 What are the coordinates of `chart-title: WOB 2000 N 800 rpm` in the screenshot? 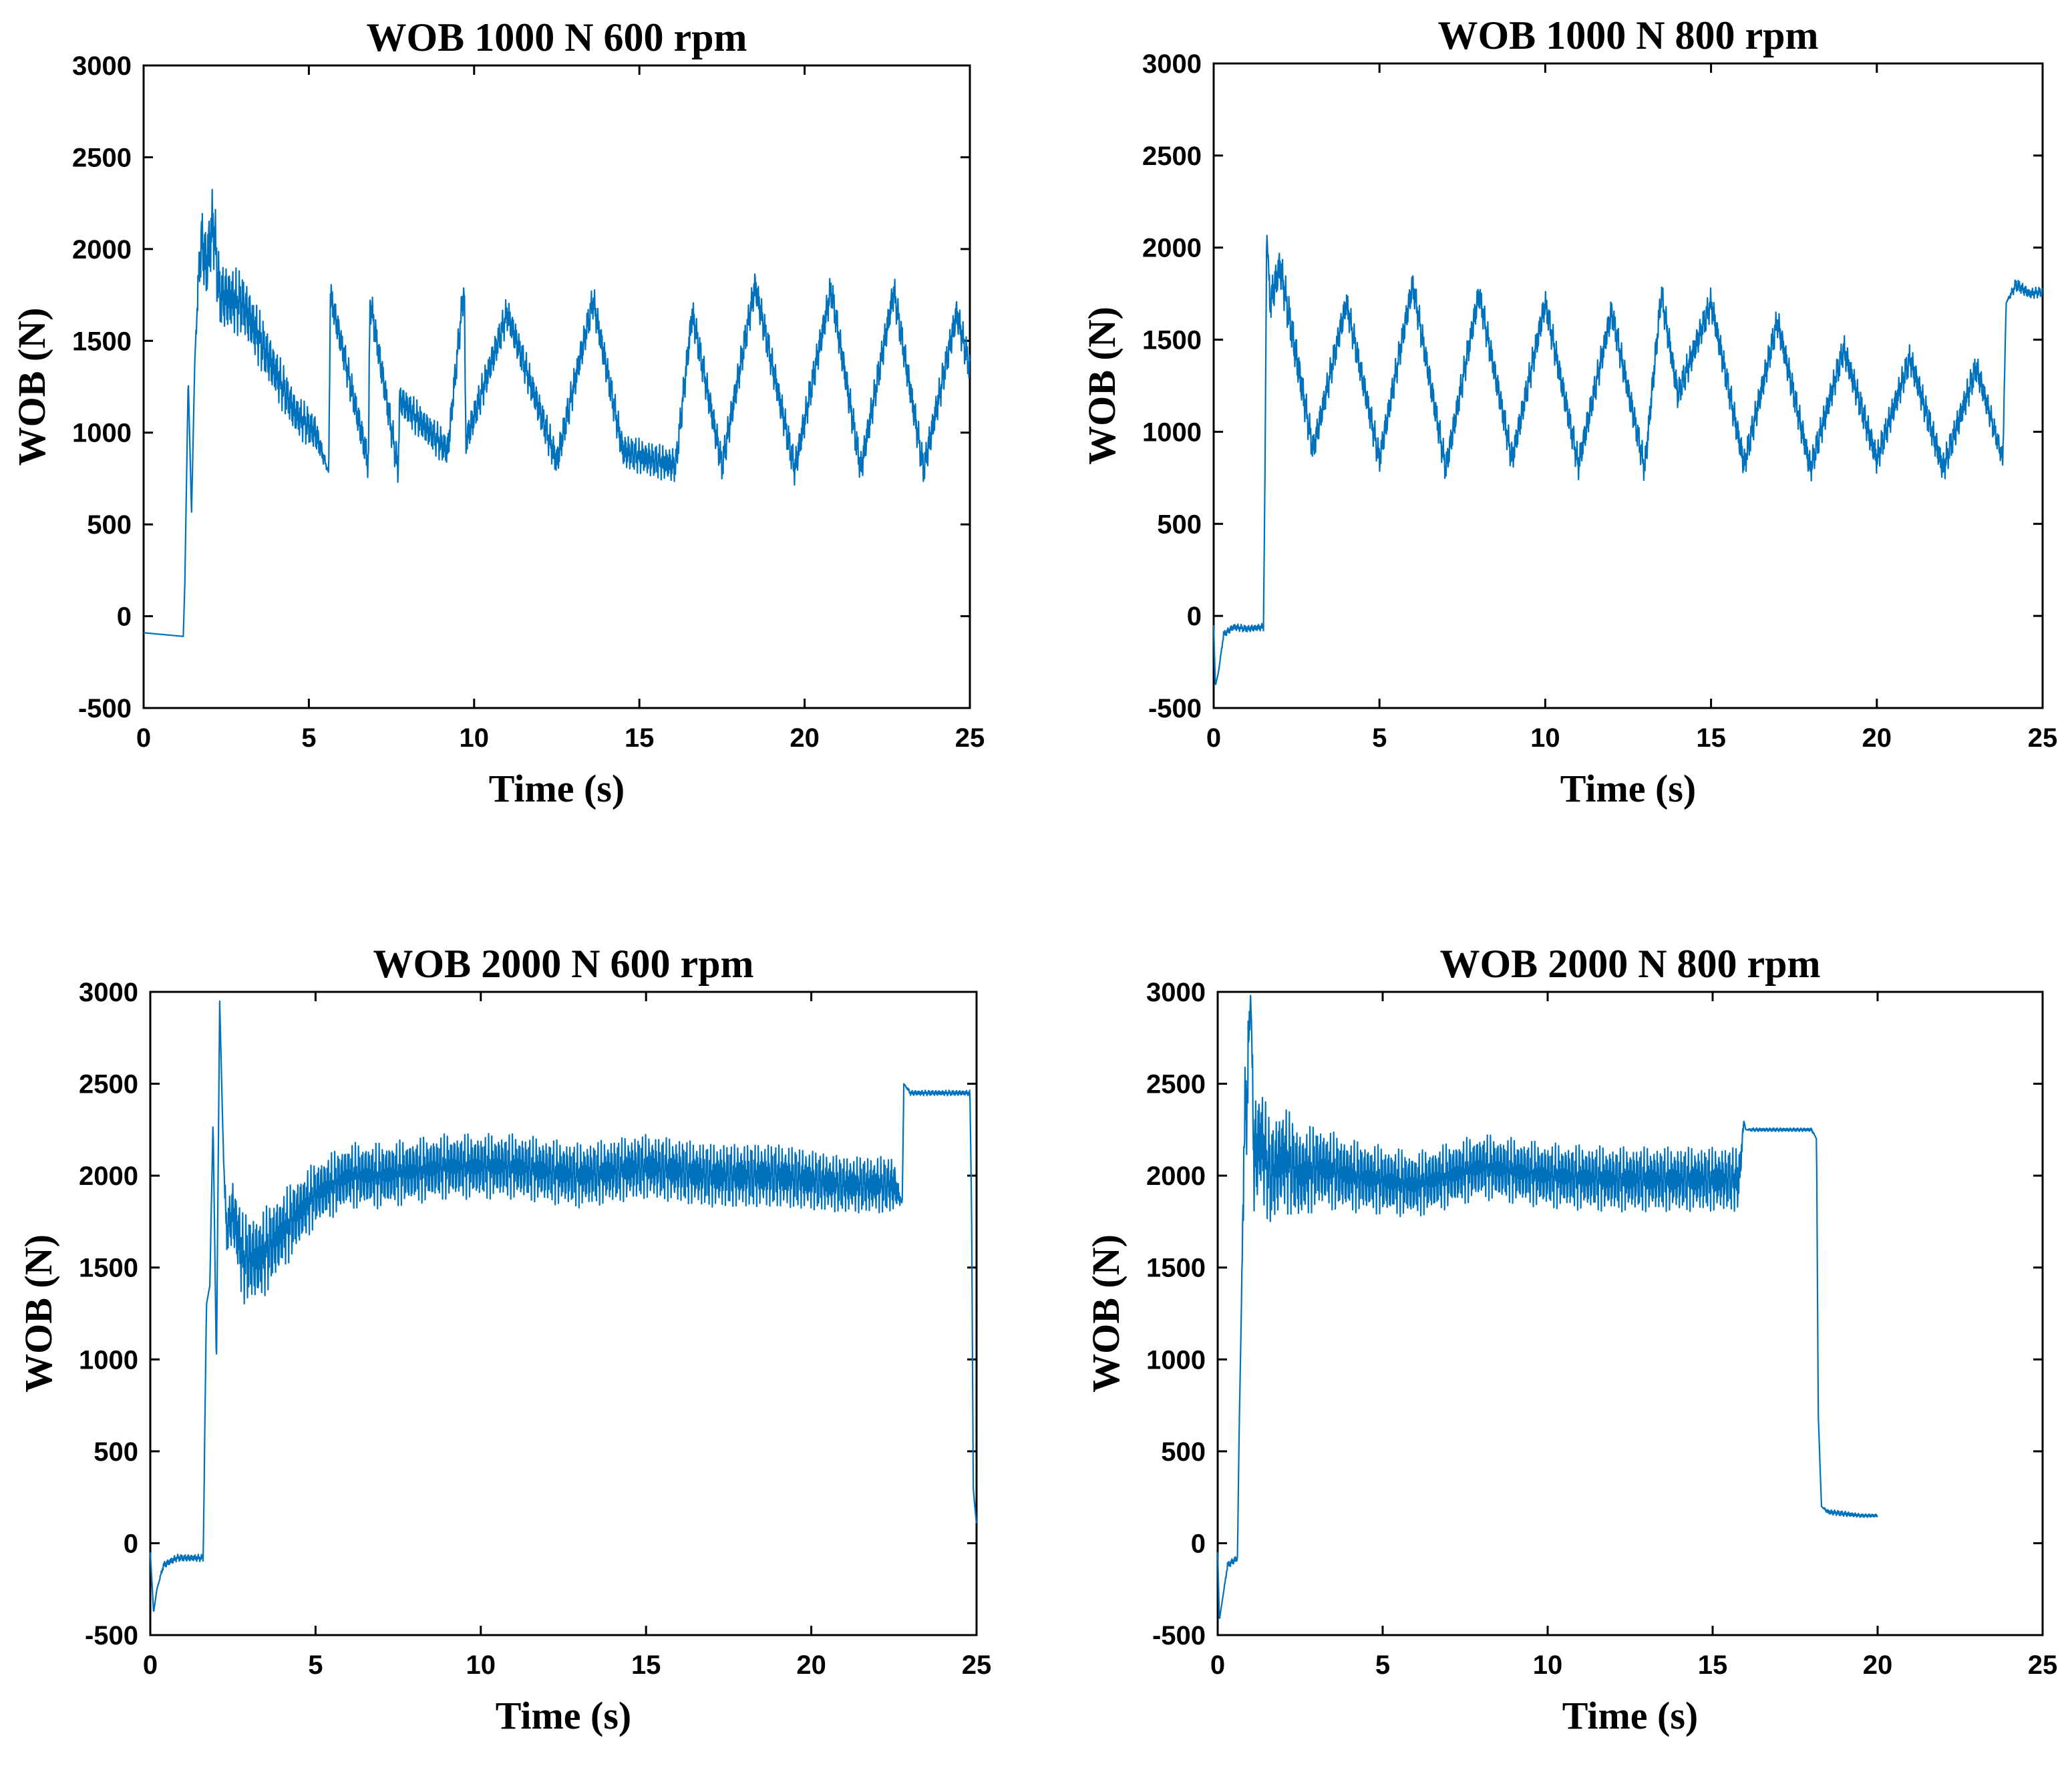 It's located at (1630, 964).